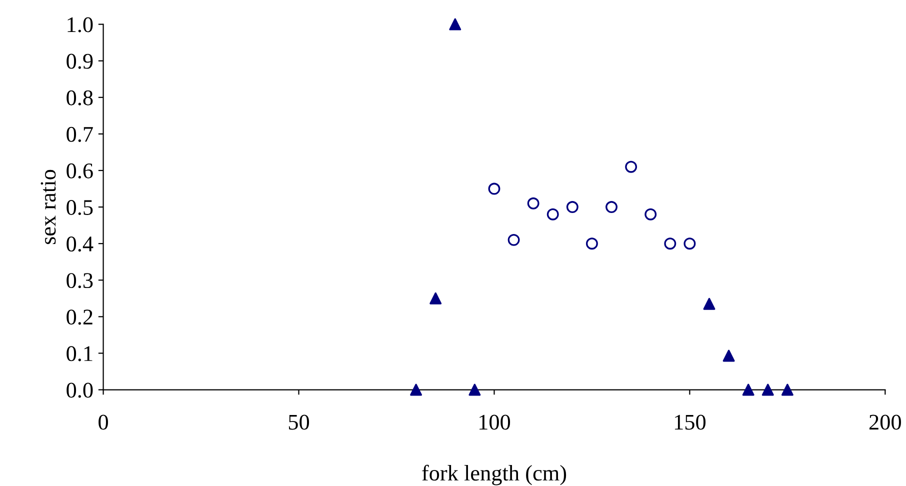 The image size is (906, 486). I want to click on y-tick-label: 0.3, so click(79, 280).